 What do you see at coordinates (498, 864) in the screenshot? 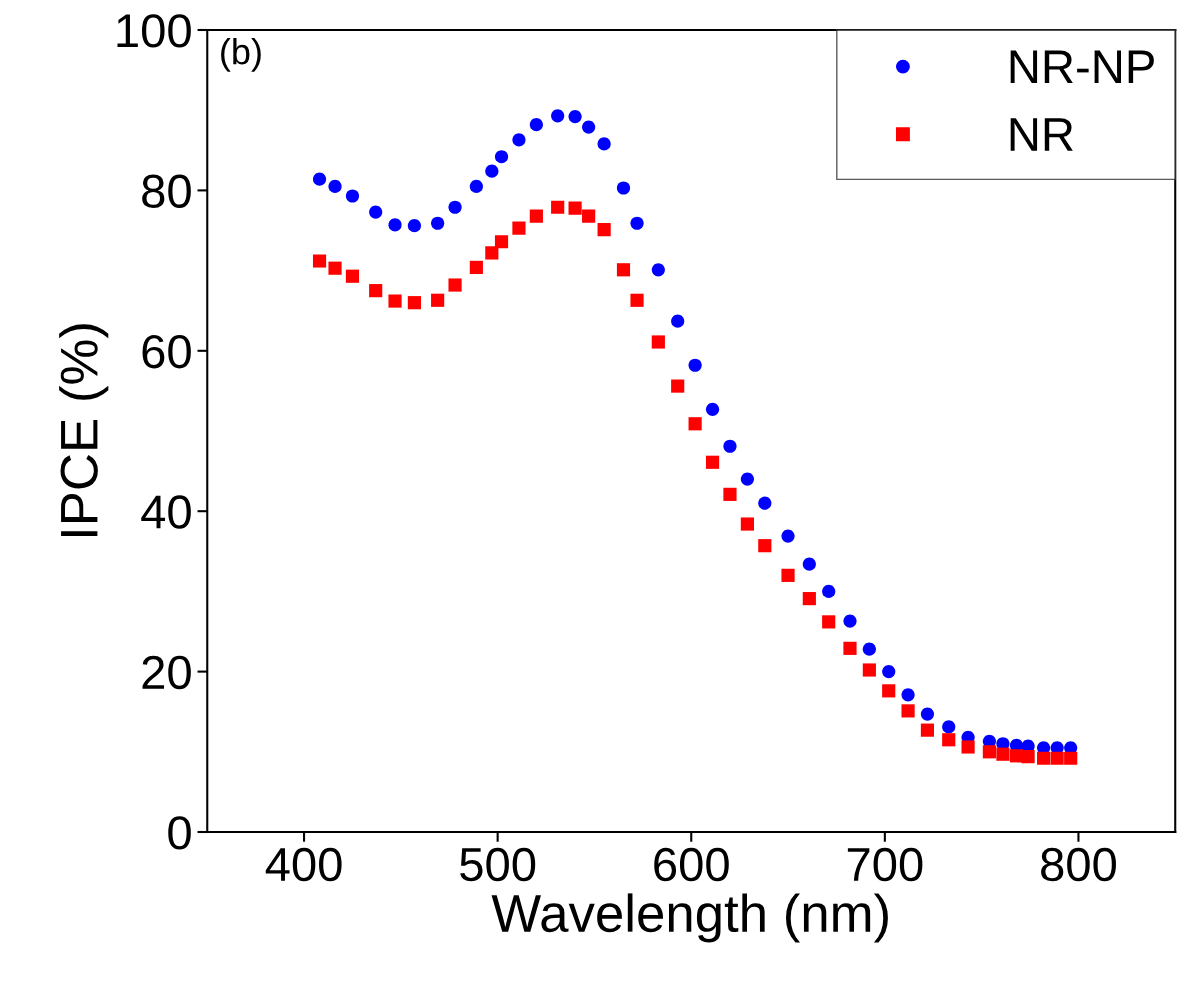
I see `x-tick-label: 500` at bounding box center [498, 864].